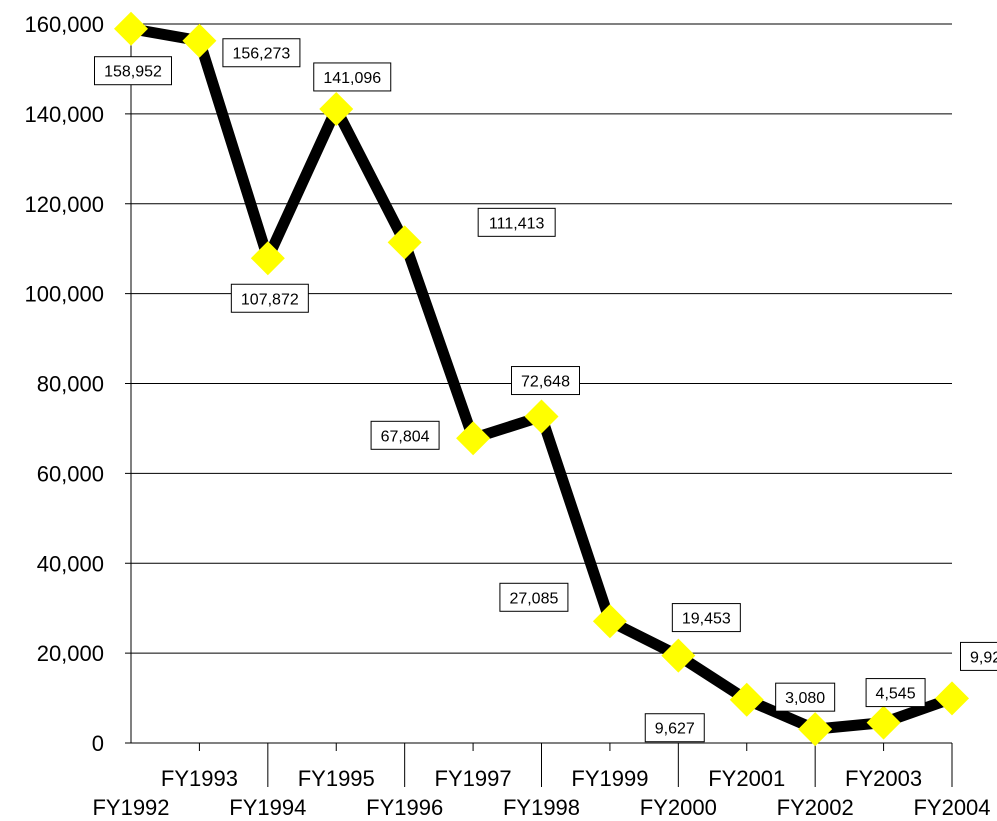 This screenshot has width=997, height=821. I want to click on x-tick-label: FY1994, so click(267, 807).